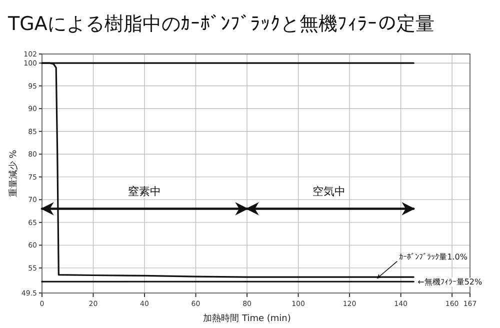 The image size is (500, 328). What do you see at coordinates (329, 191) in the screenshot?
I see `annotation: 空気中` at bounding box center [329, 191].